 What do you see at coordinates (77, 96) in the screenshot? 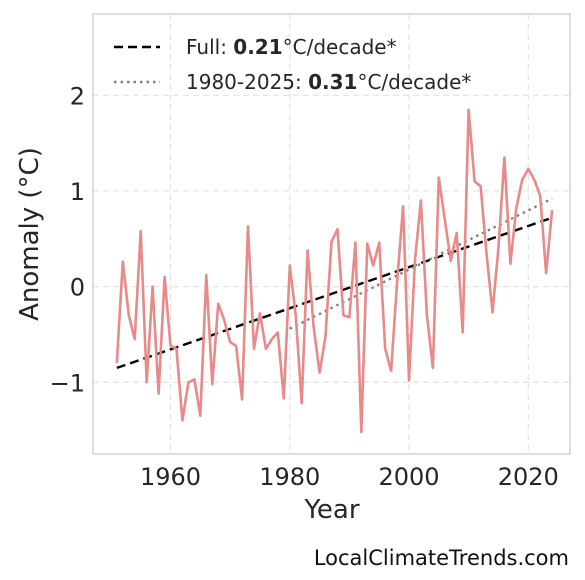
I see `y-tick-label: 2` at bounding box center [77, 96].